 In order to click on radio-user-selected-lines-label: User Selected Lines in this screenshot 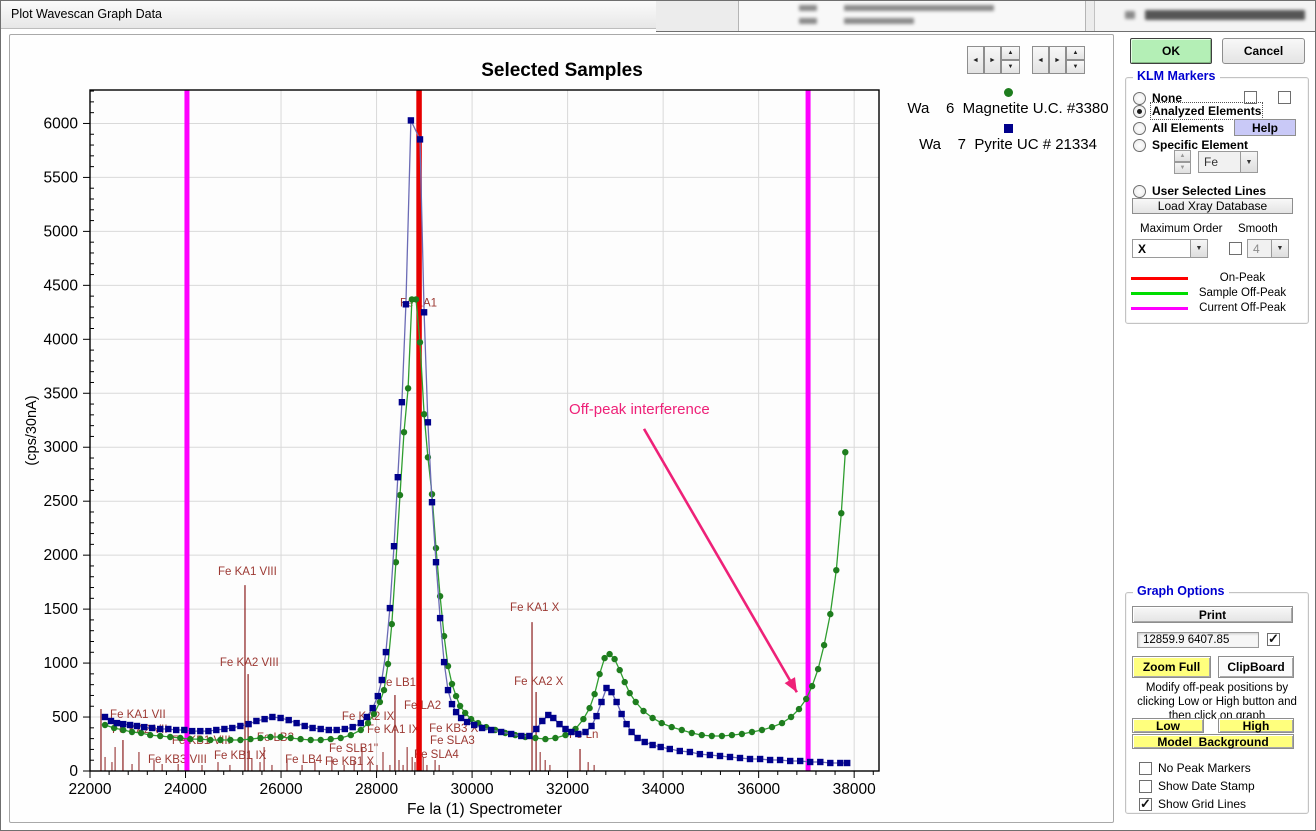, I will do `click(1209, 191)`.